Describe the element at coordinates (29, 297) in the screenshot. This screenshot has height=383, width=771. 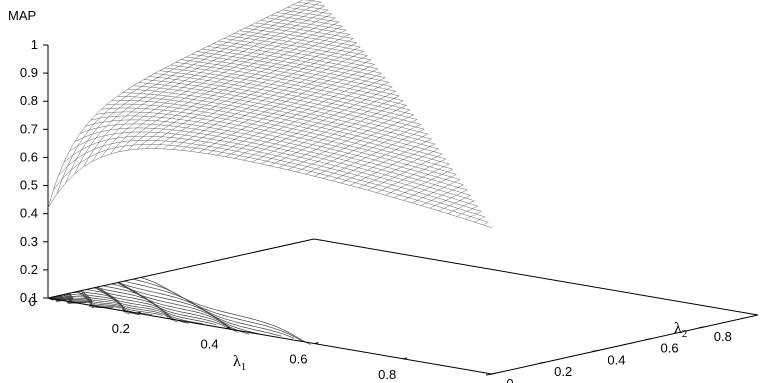
I see `z-tick-label: 0.1` at that location.